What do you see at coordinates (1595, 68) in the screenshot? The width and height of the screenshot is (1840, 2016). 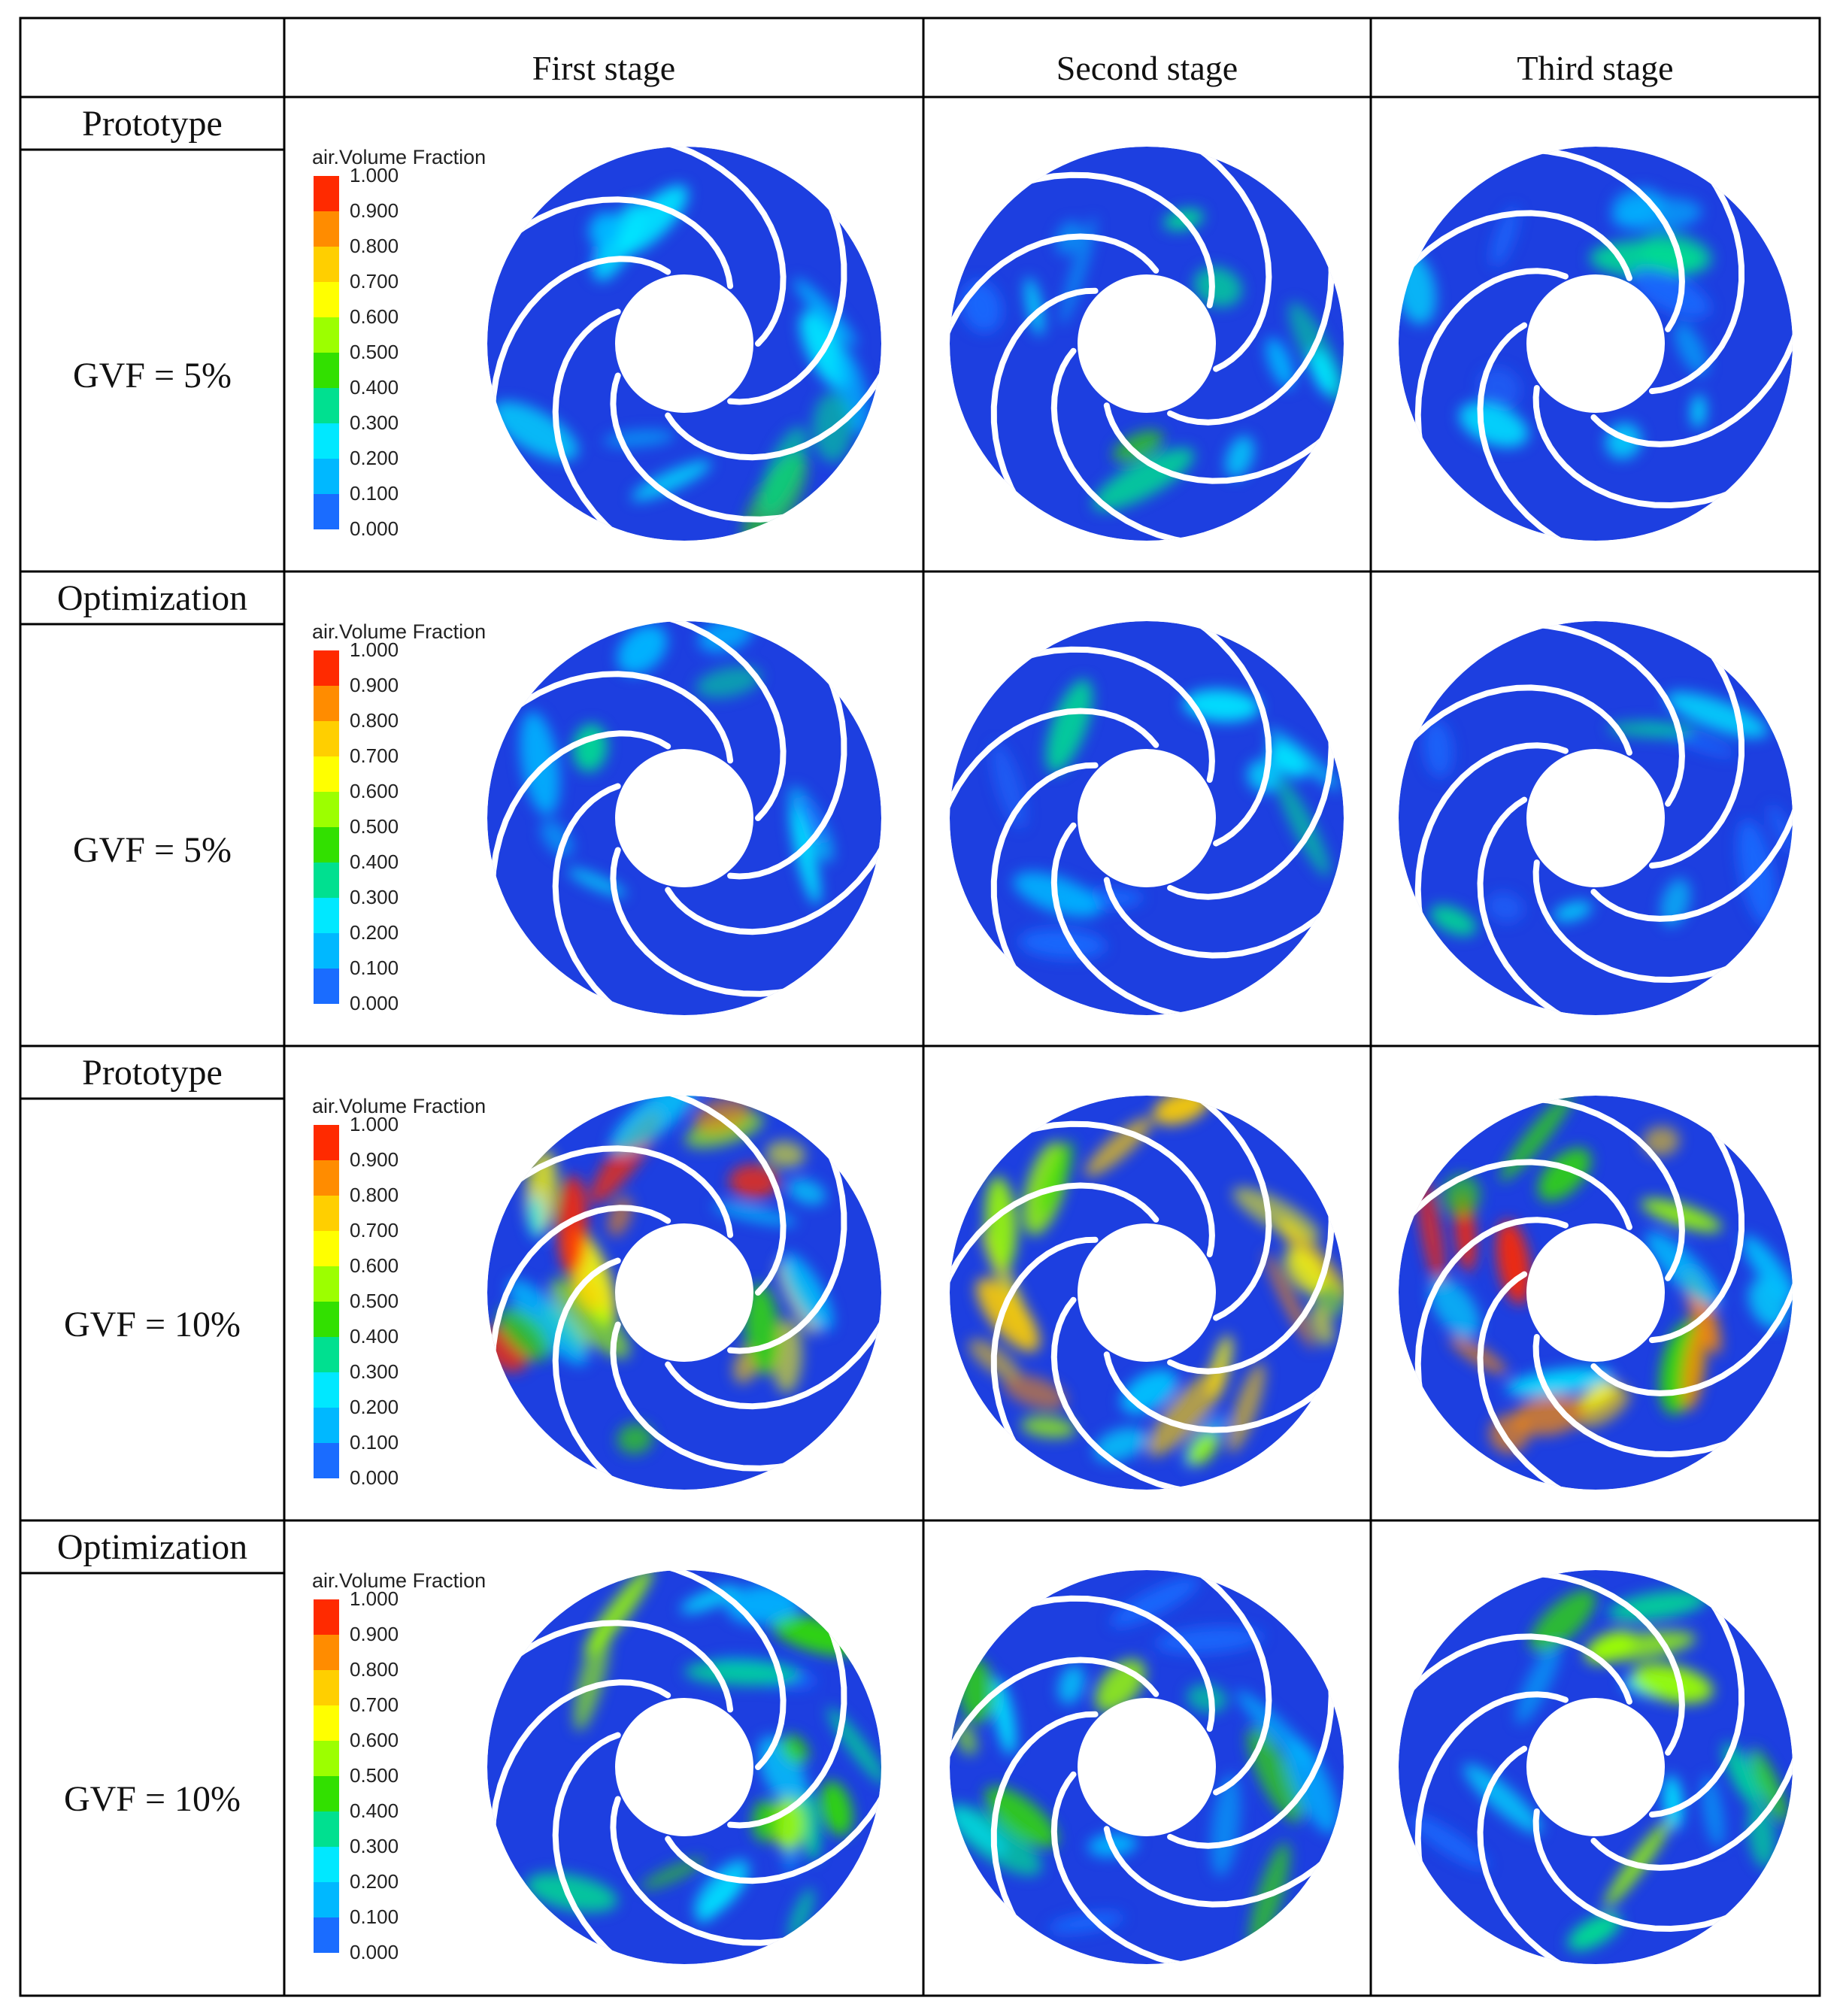 I see `column-header-third-stage: Third stage` at bounding box center [1595, 68].